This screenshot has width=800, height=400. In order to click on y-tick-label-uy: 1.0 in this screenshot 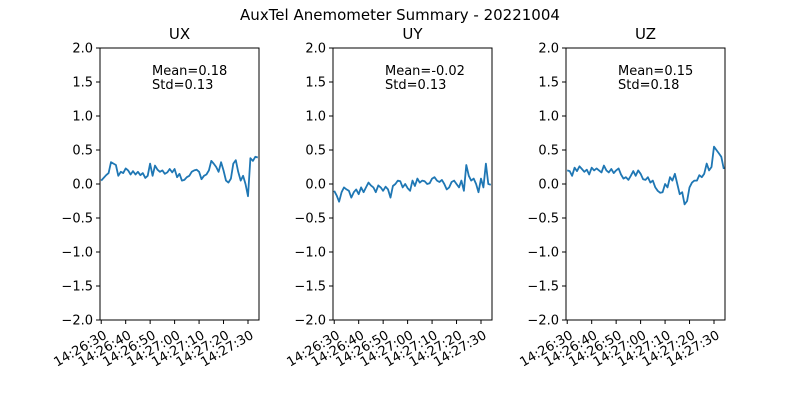, I will do `click(315, 117)`.